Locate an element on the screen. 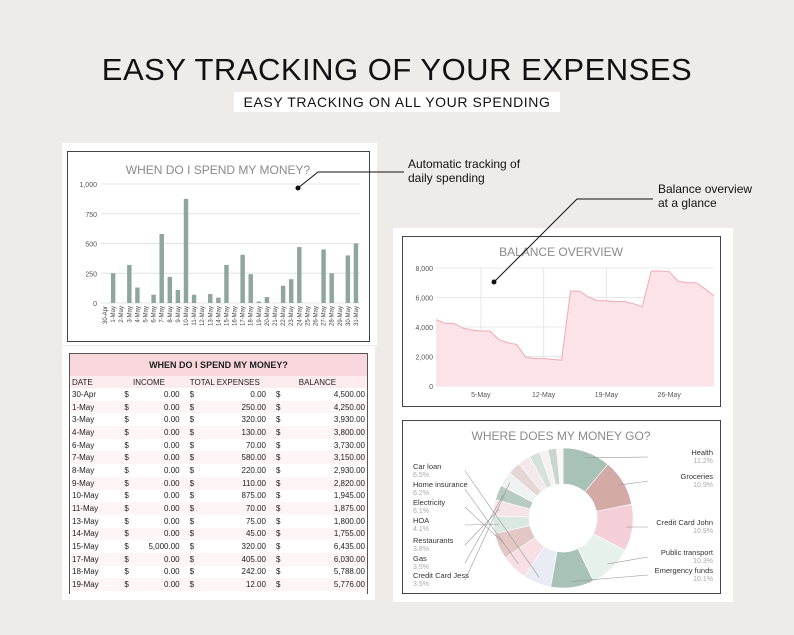 This screenshot has height=635, width=794. cell-date: 18-May is located at coordinates (85, 572).